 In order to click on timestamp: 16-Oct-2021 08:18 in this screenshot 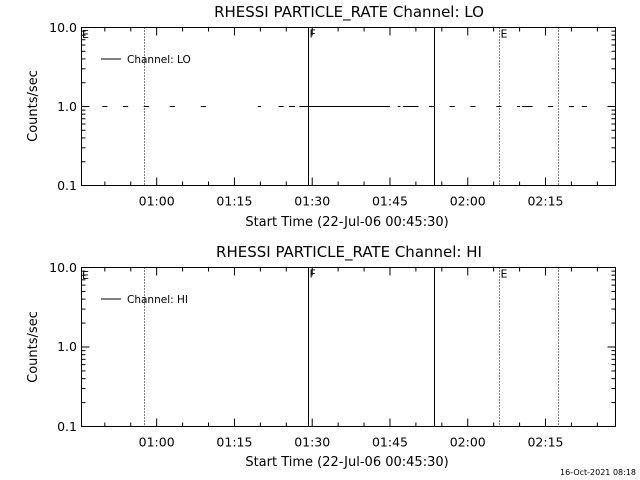, I will do `click(598, 472)`.